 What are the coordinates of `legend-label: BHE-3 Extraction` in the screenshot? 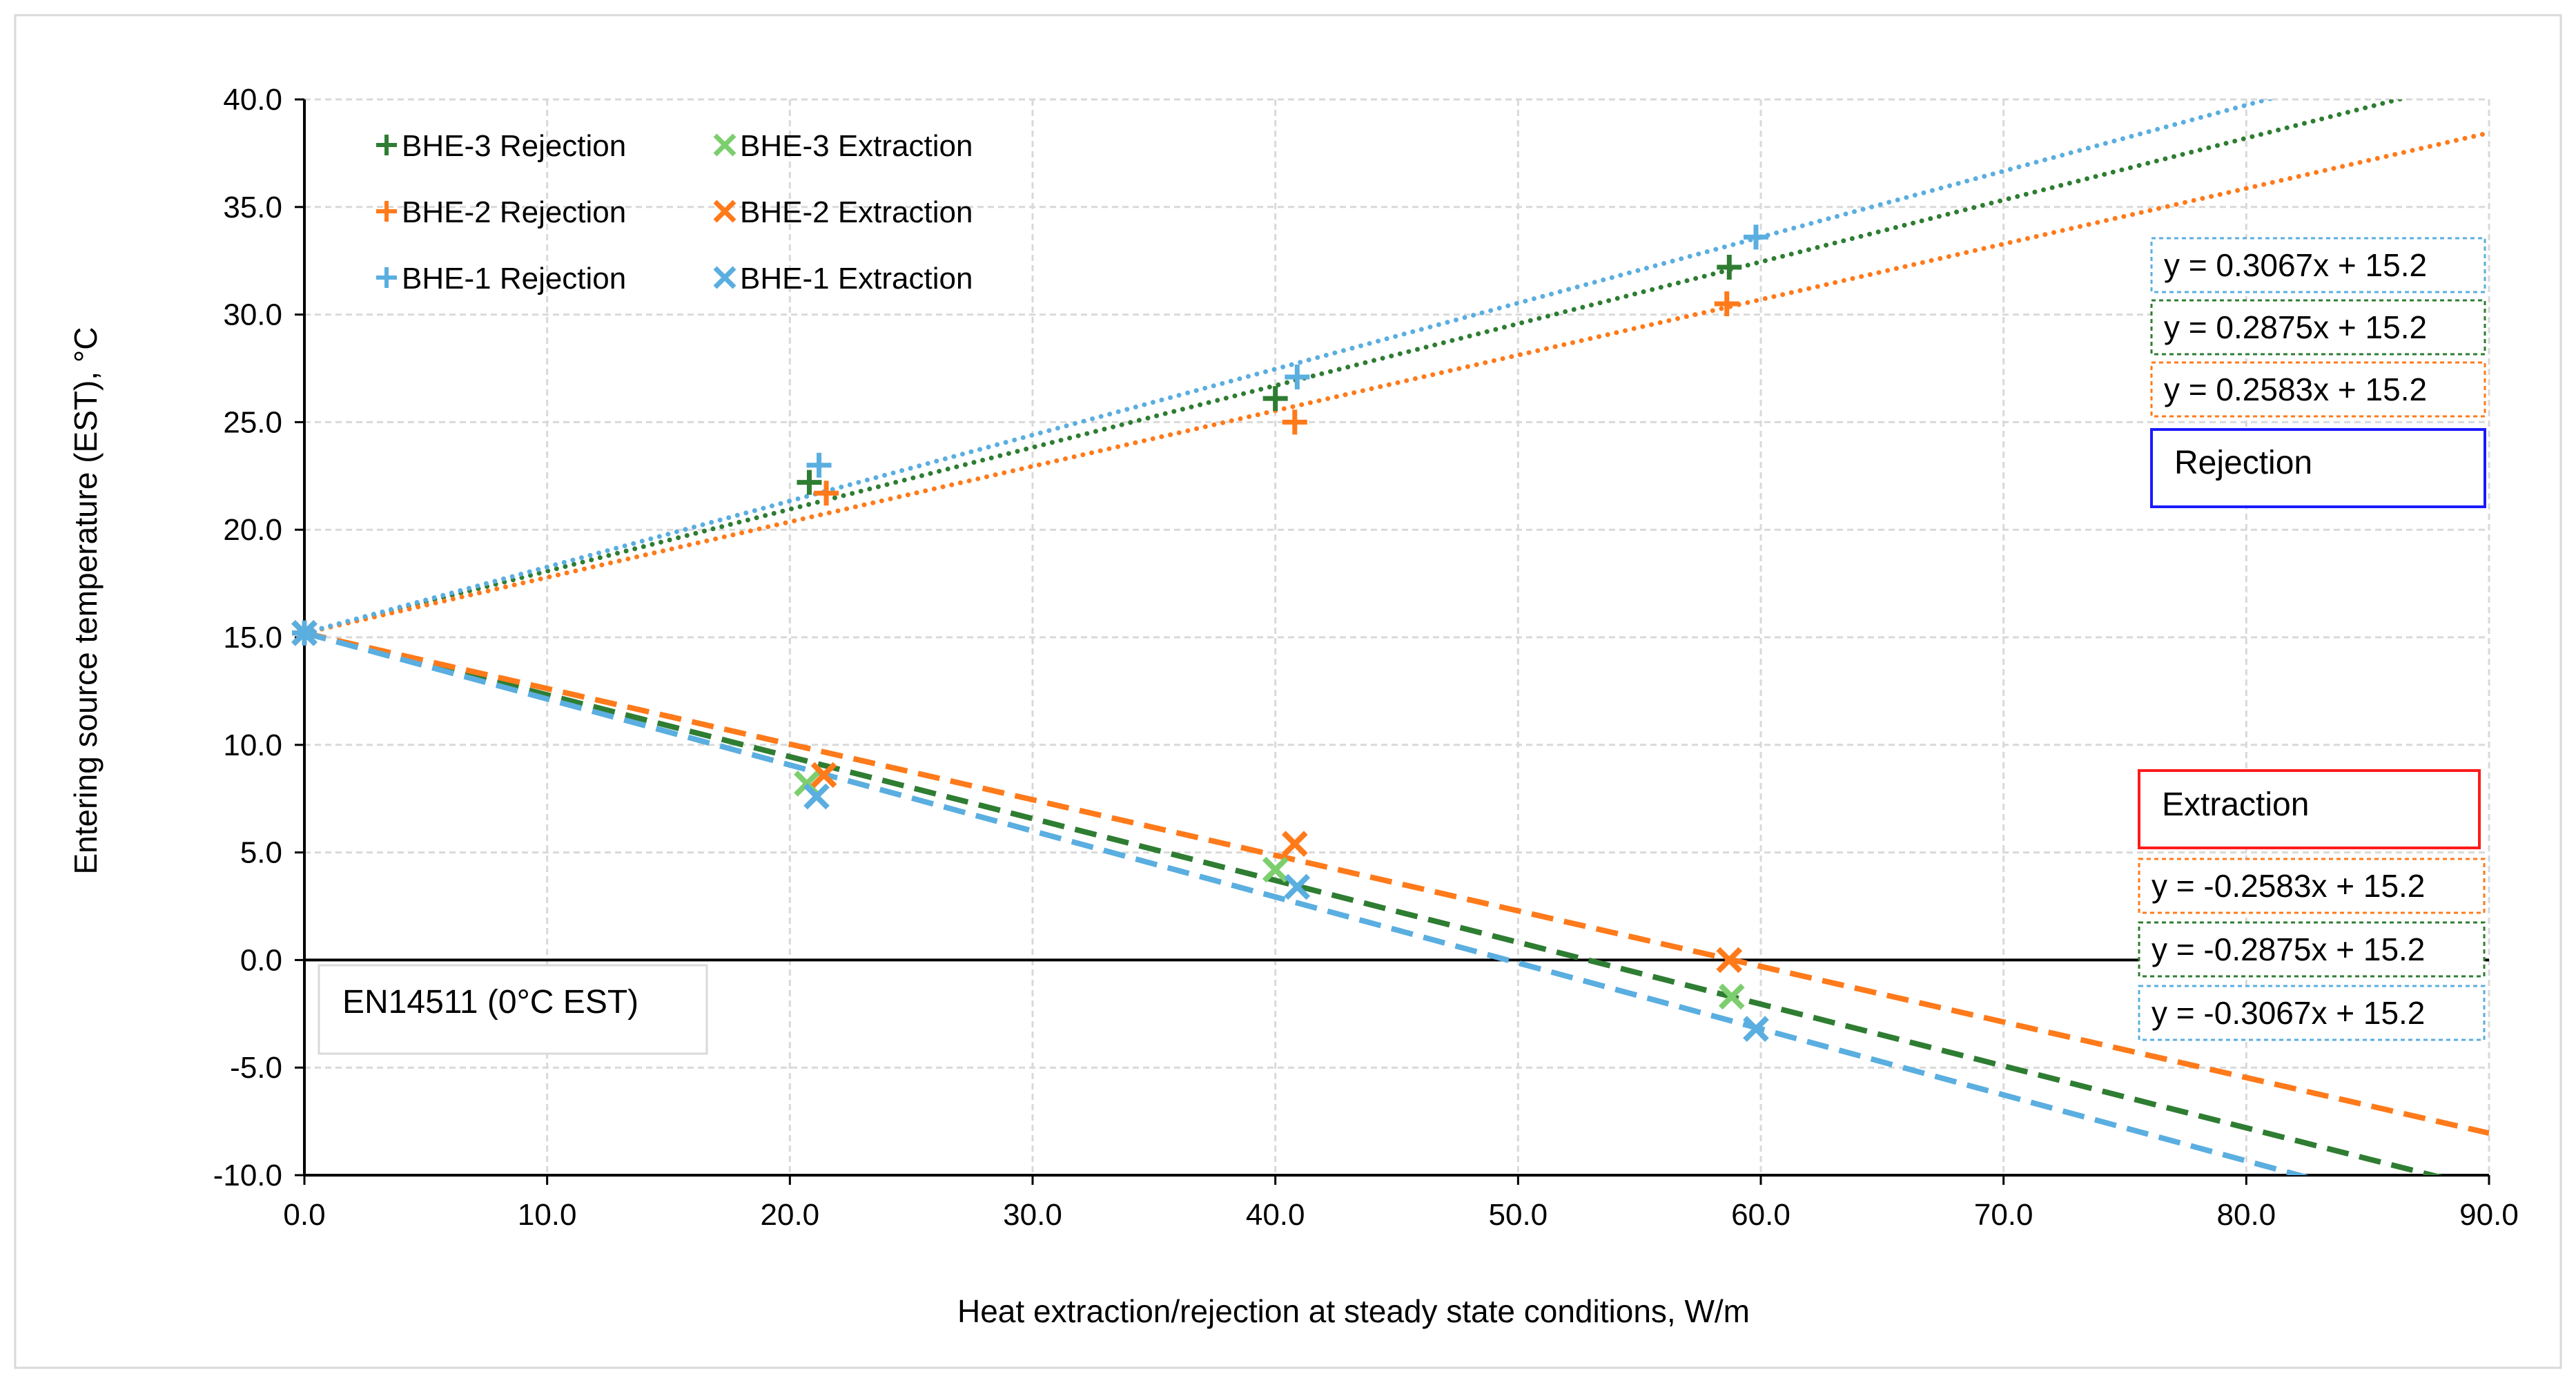 It's located at (856, 146).